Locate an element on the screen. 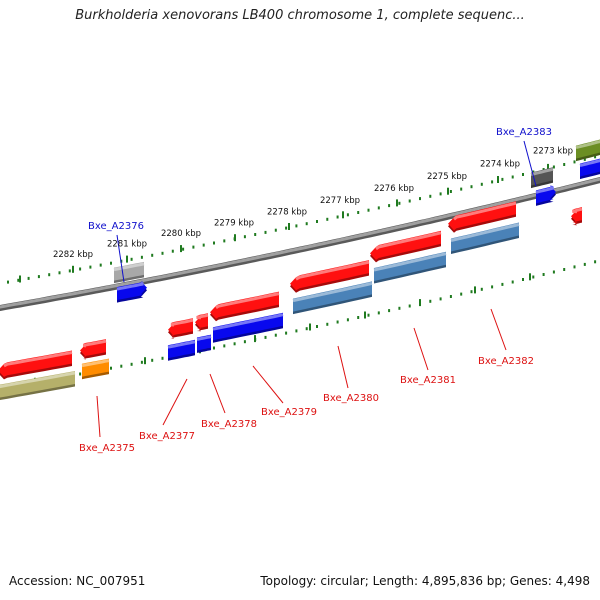 The width and height of the screenshot is (600, 600). scale-label: 2278 kbp is located at coordinates (287, 212).